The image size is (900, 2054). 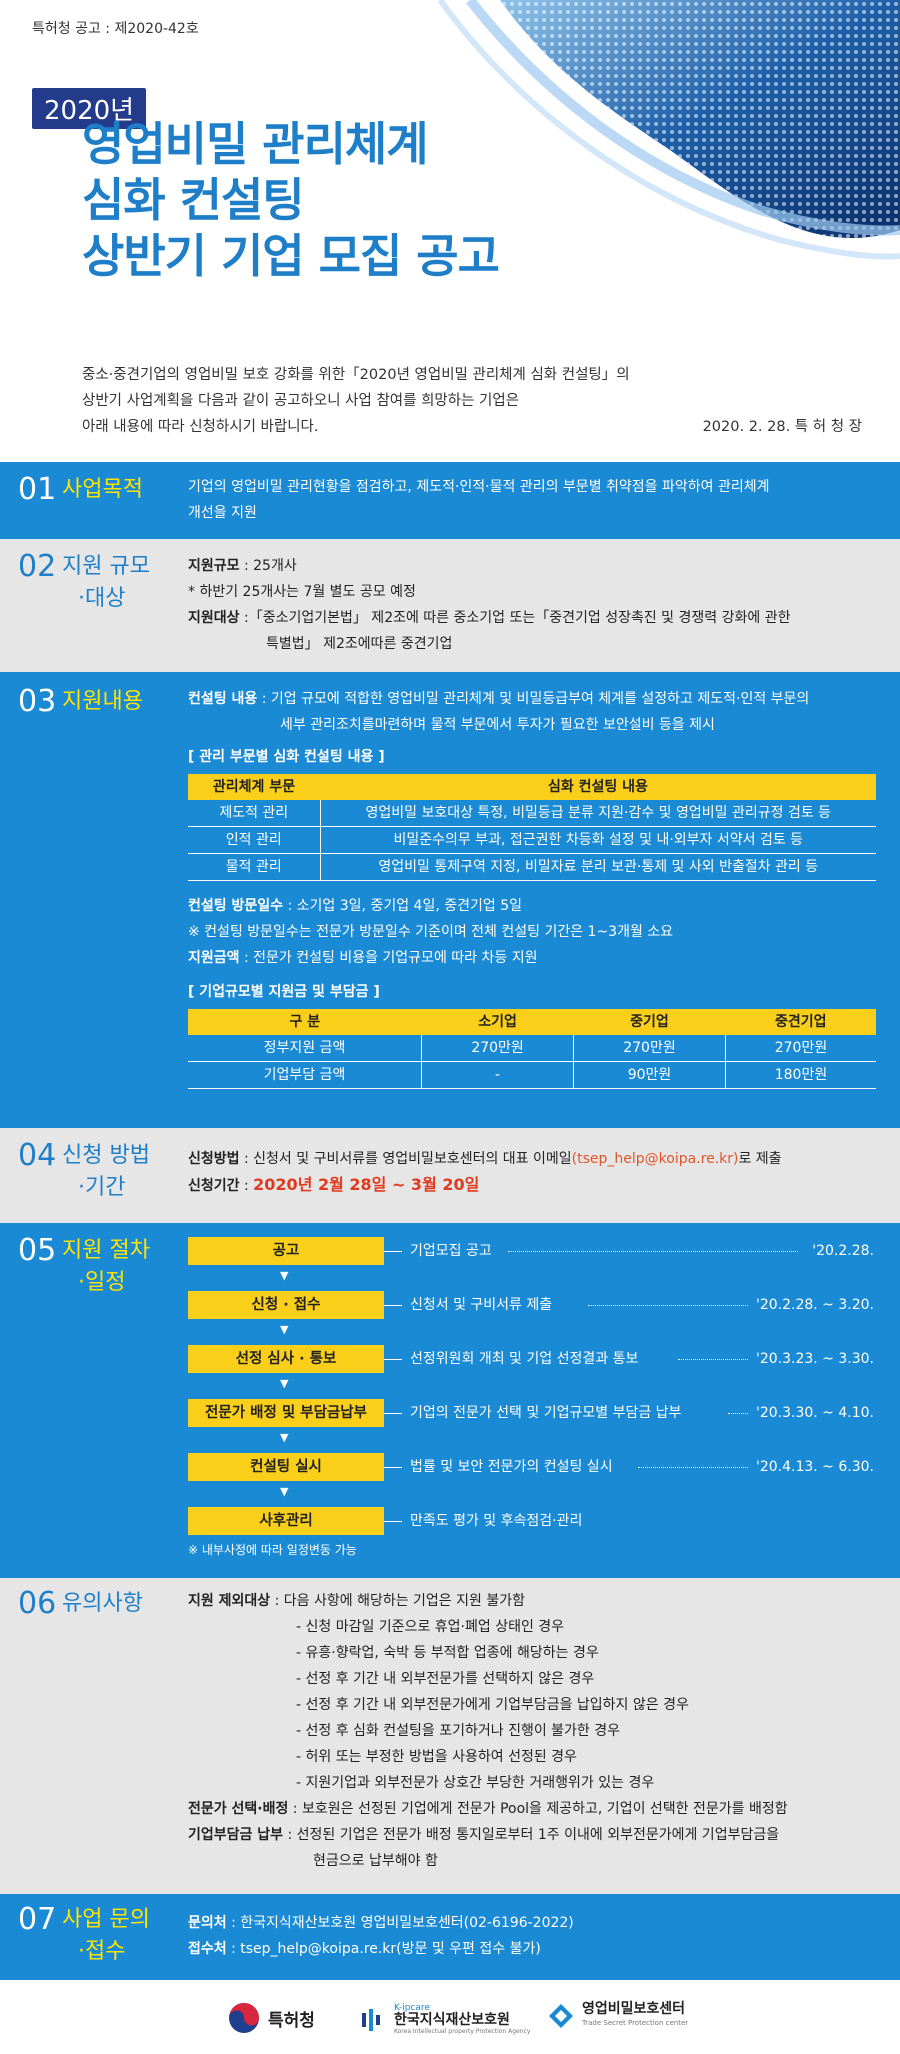 I want to click on step-box: 사후관리, so click(x=286, y=1521).